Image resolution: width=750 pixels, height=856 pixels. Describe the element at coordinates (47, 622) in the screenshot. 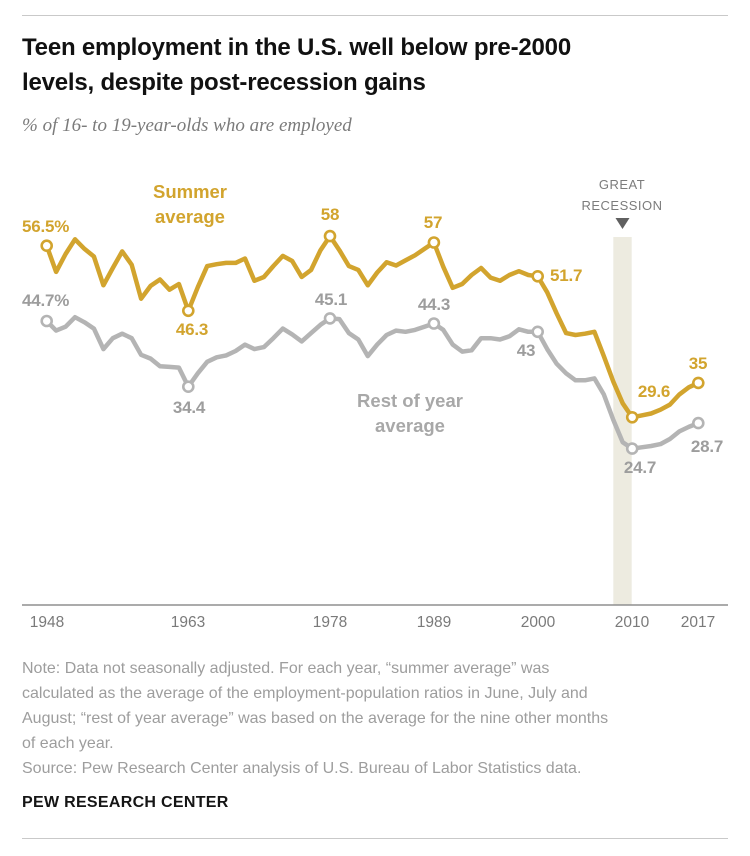

I see `x-tick-1948: 1948` at that location.